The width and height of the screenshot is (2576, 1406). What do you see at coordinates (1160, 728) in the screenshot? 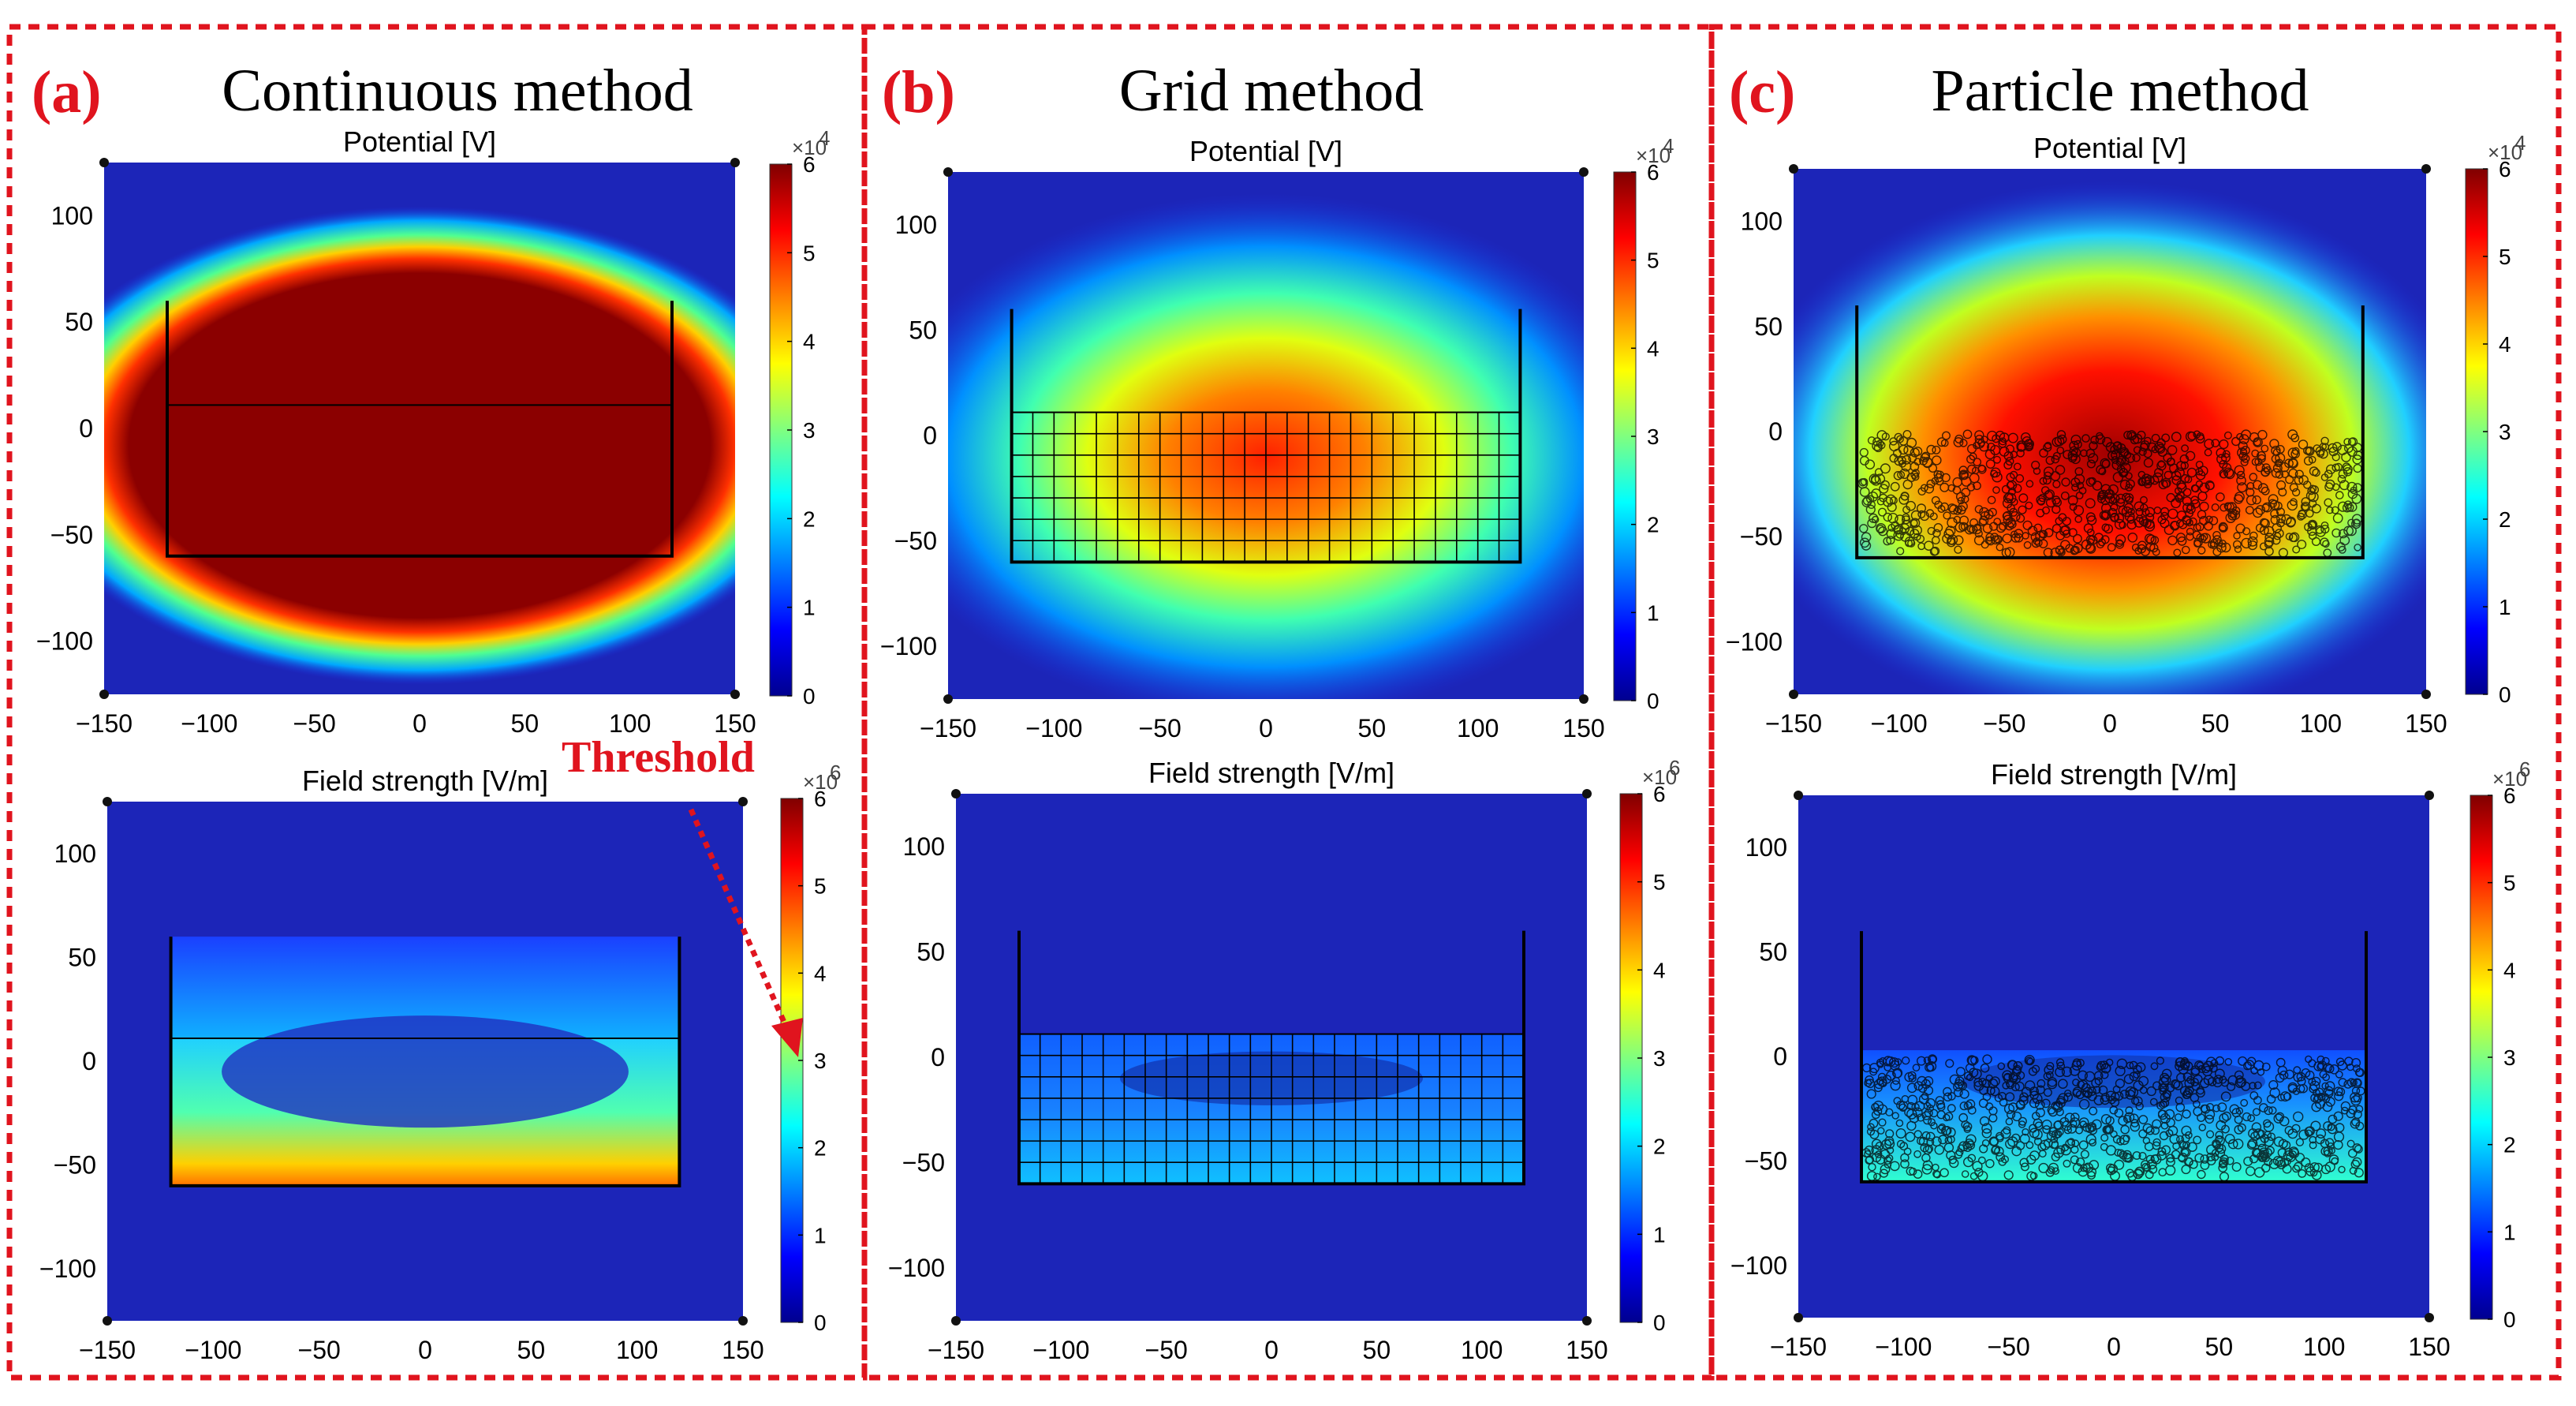
I see `x-tick-label: −50` at bounding box center [1160, 728].